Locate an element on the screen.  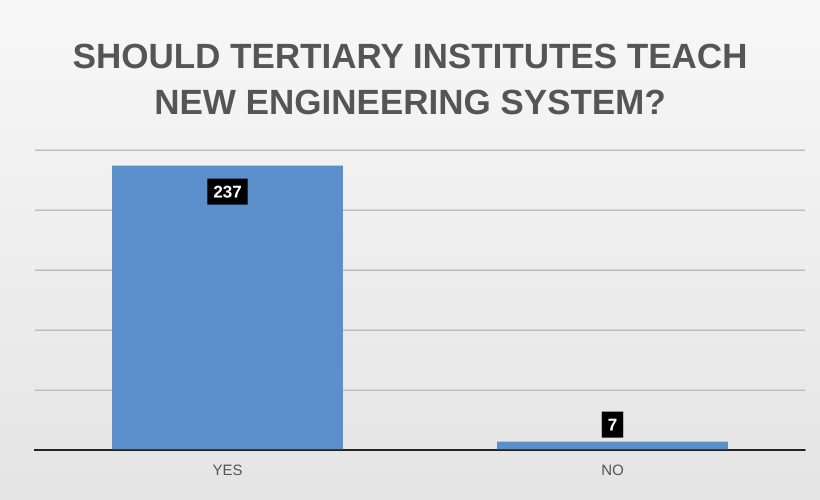
x-tick-label: NO is located at coordinates (612, 471).